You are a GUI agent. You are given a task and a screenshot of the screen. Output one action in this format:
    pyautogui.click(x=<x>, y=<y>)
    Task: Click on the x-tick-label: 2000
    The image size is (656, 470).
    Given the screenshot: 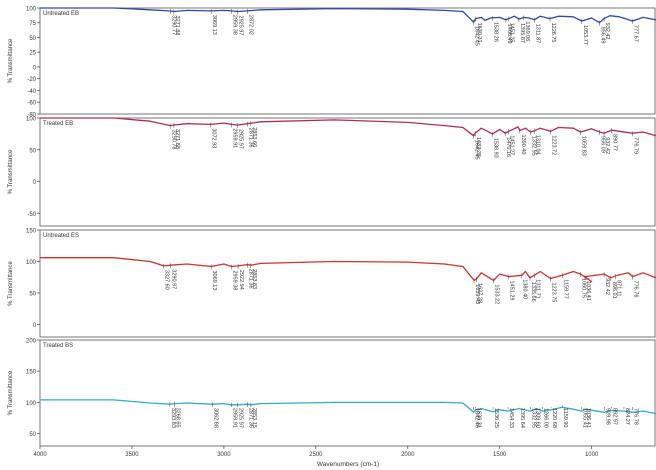 What is the action you would take?
    pyautogui.click(x=408, y=455)
    